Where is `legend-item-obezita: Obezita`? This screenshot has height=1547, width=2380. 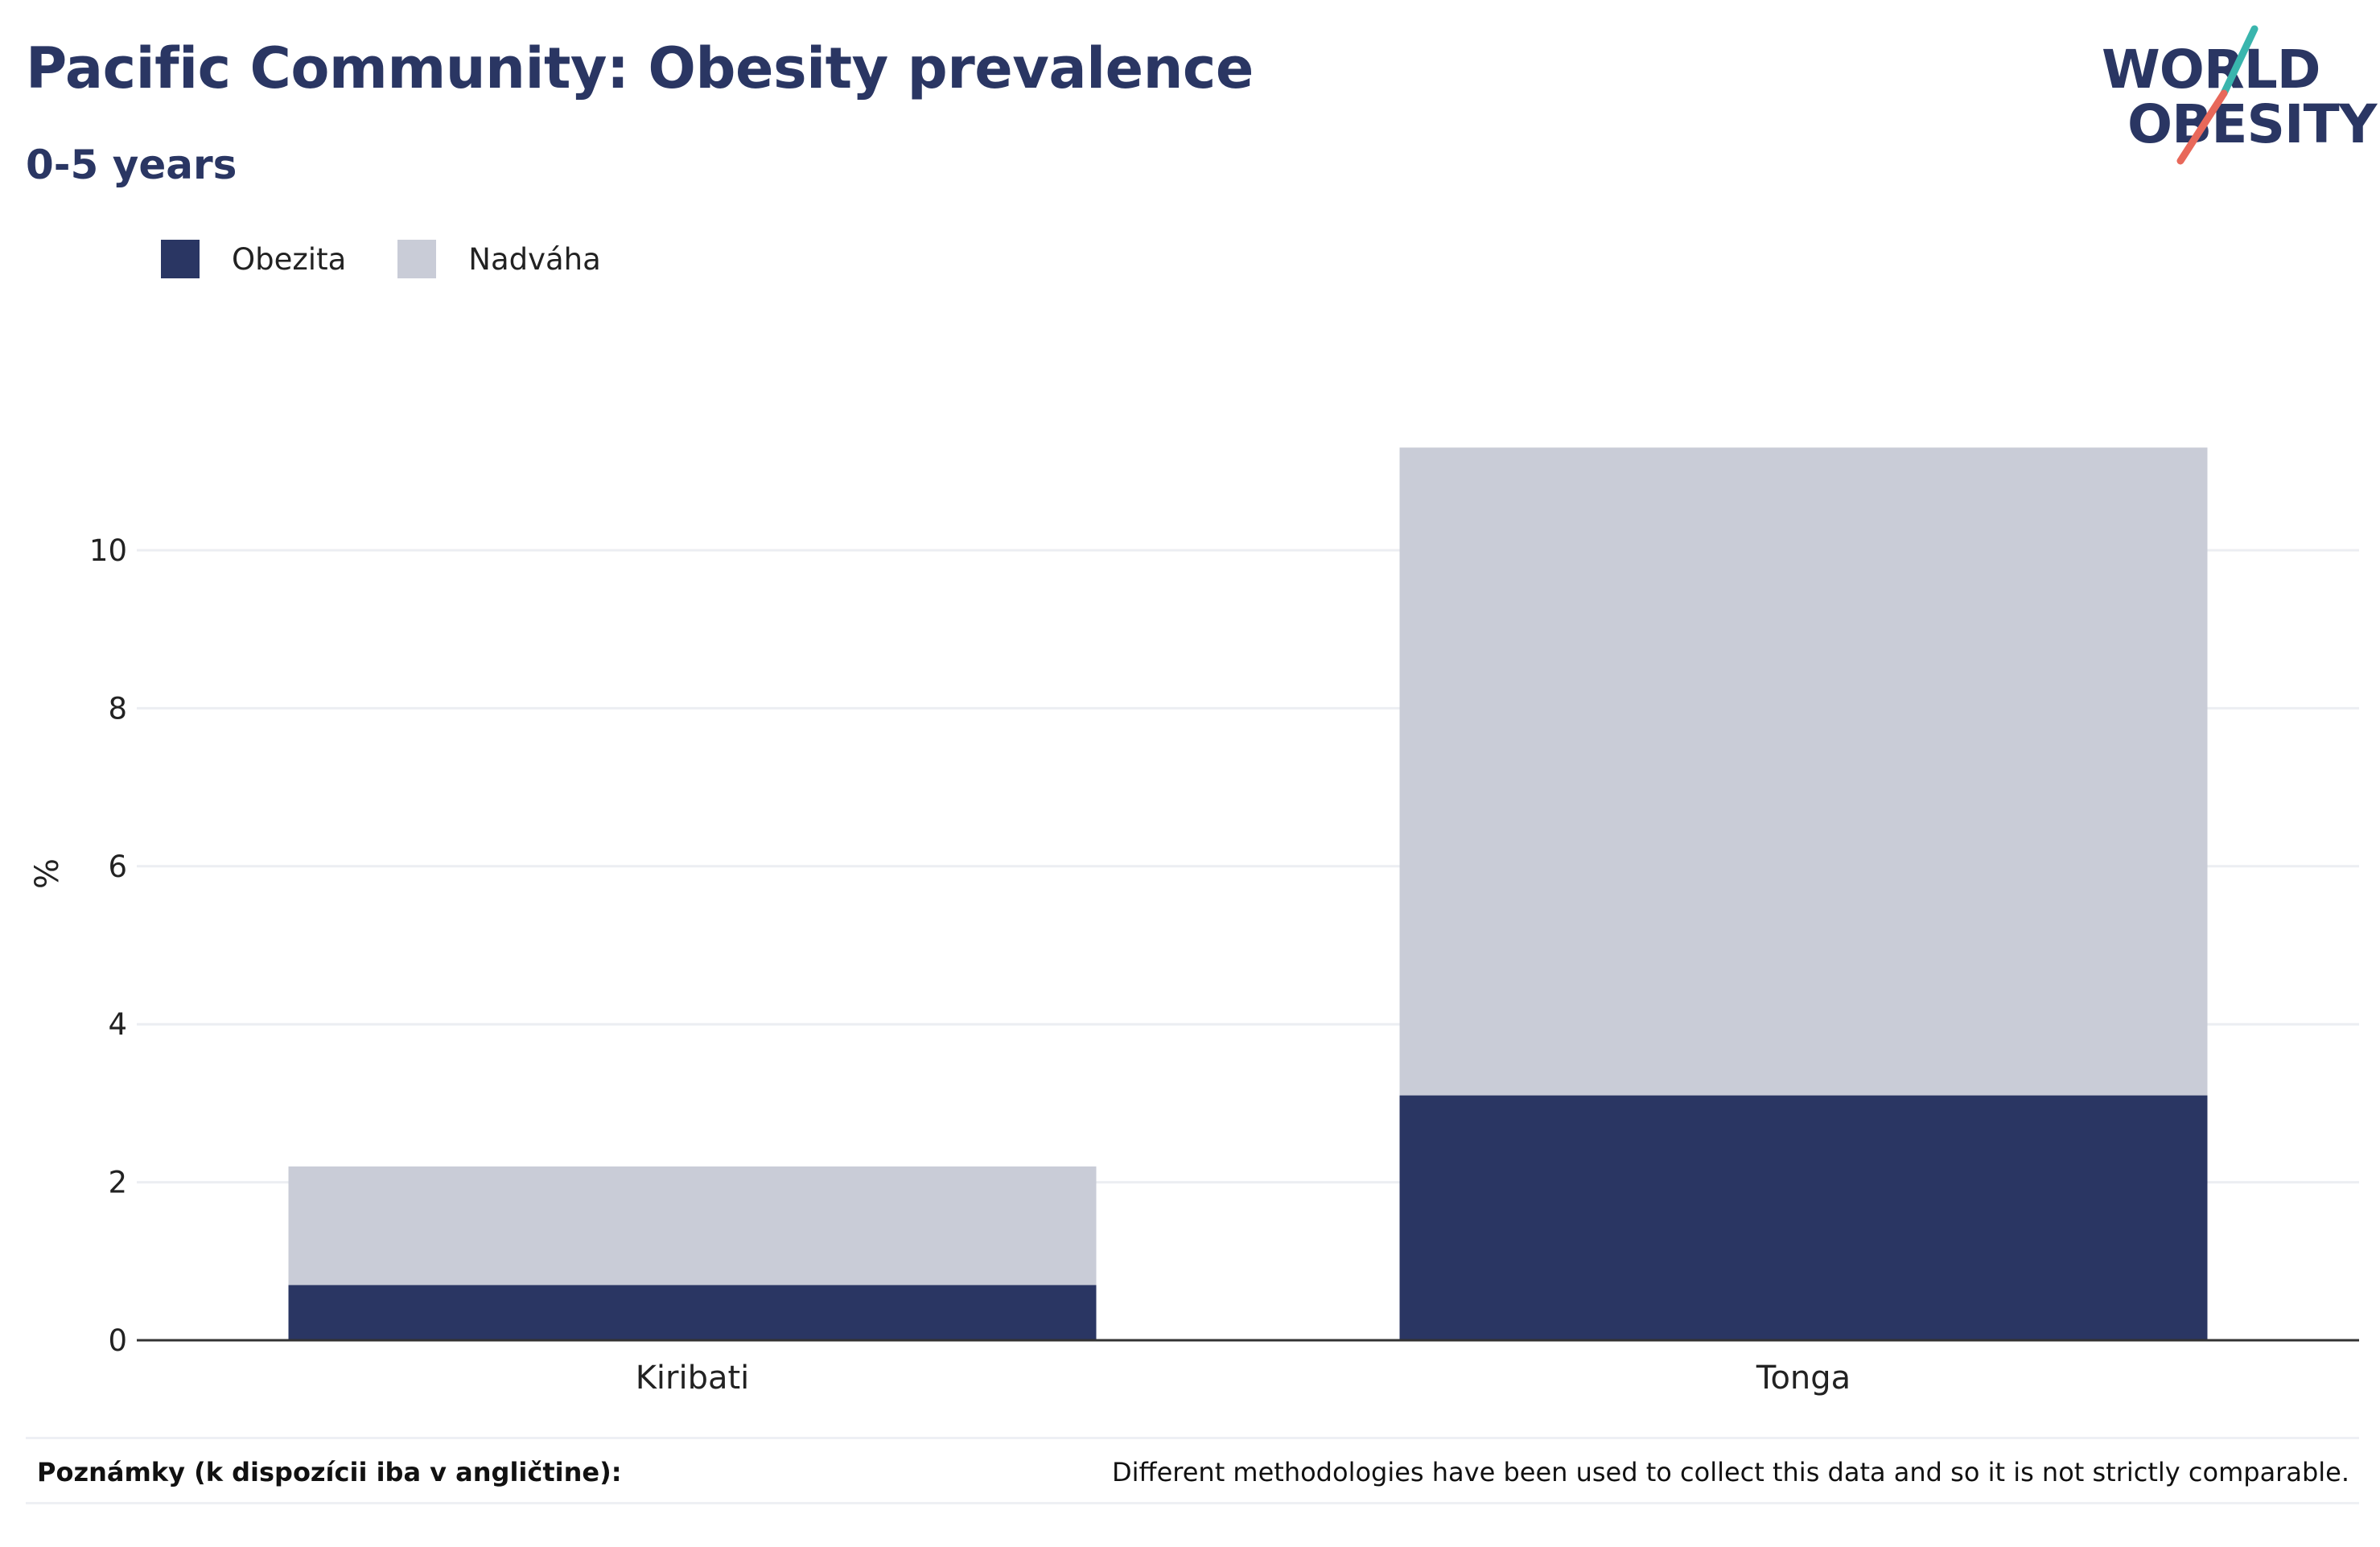
legend-item-obezita: Obezita is located at coordinates (254, 259).